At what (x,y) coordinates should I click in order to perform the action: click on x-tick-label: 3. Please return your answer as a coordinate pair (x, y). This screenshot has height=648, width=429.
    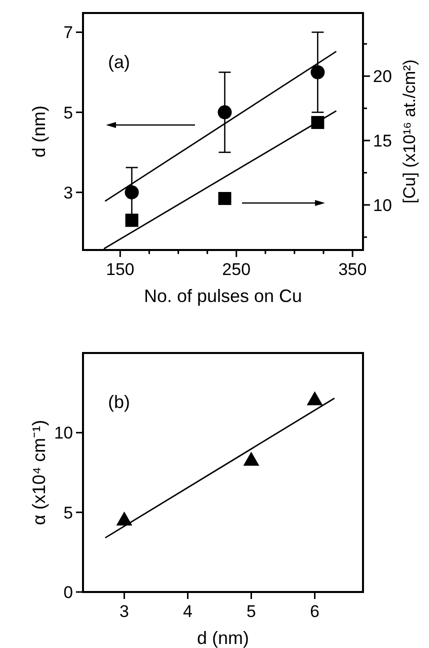
    Looking at the image, I should click on (125, 611).